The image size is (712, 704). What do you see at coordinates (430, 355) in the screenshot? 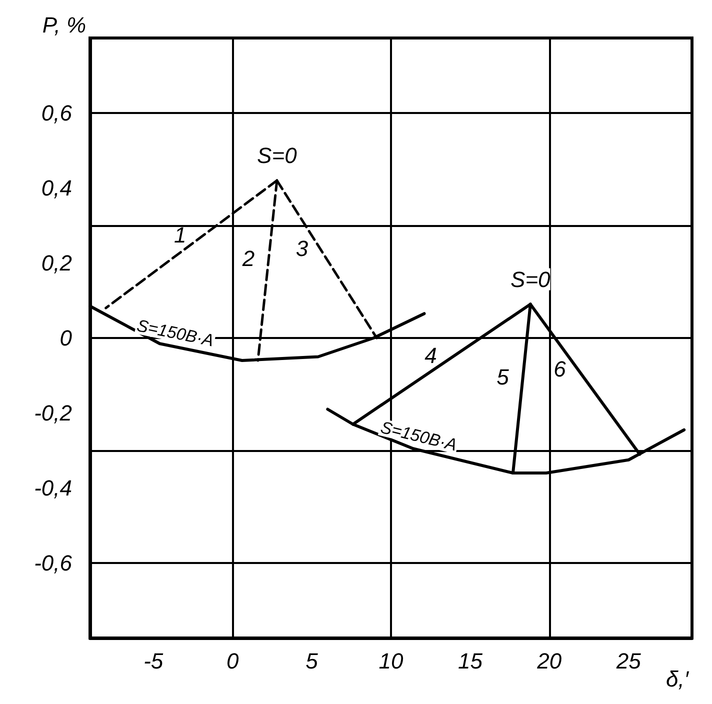
I see `series-label: 4` at bounding box center [430, 355].